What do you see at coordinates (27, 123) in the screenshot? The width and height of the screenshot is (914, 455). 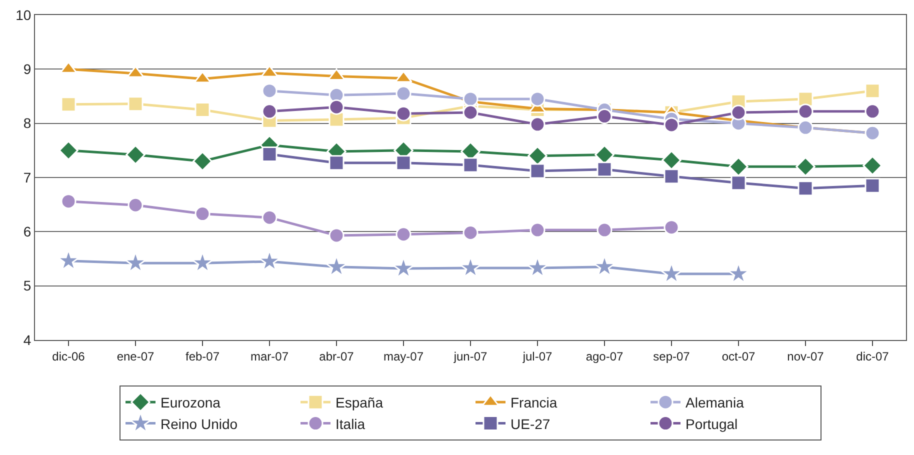 I see `y-tick-label: 8` at bounding box center [27, 123].